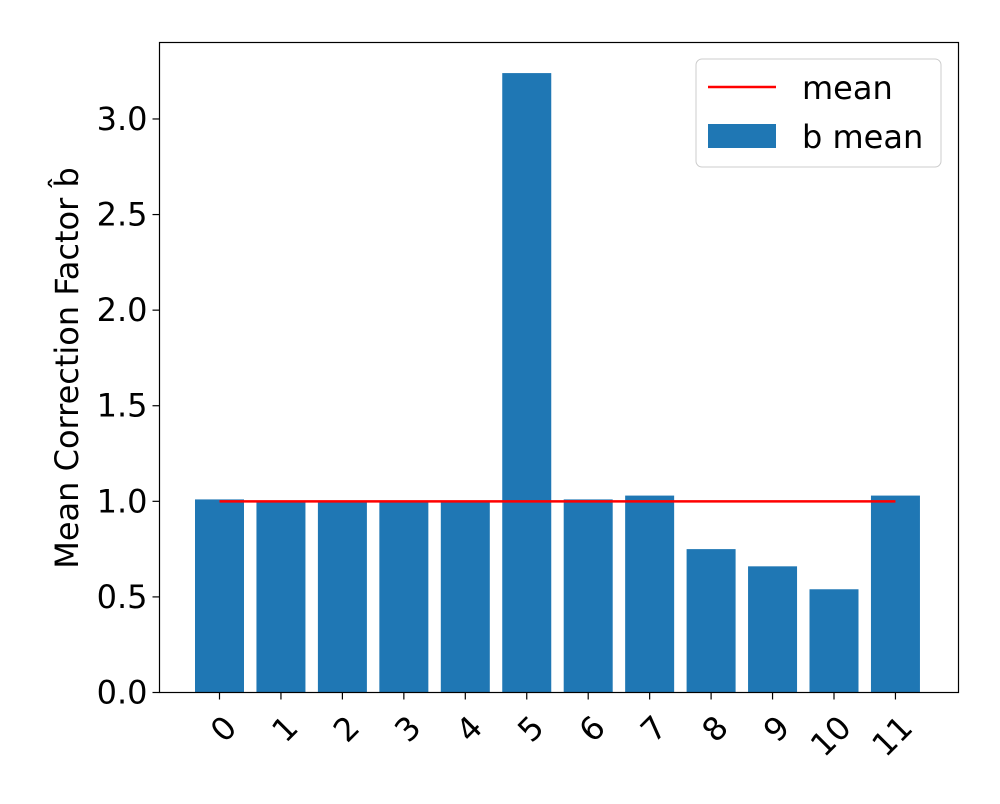 The height and width of the screenshot is (804, 1000). I want to click on y-axis: 0.0 0.5 1.0 1.5 2.0 2.5 3.0, so click(128, 406).